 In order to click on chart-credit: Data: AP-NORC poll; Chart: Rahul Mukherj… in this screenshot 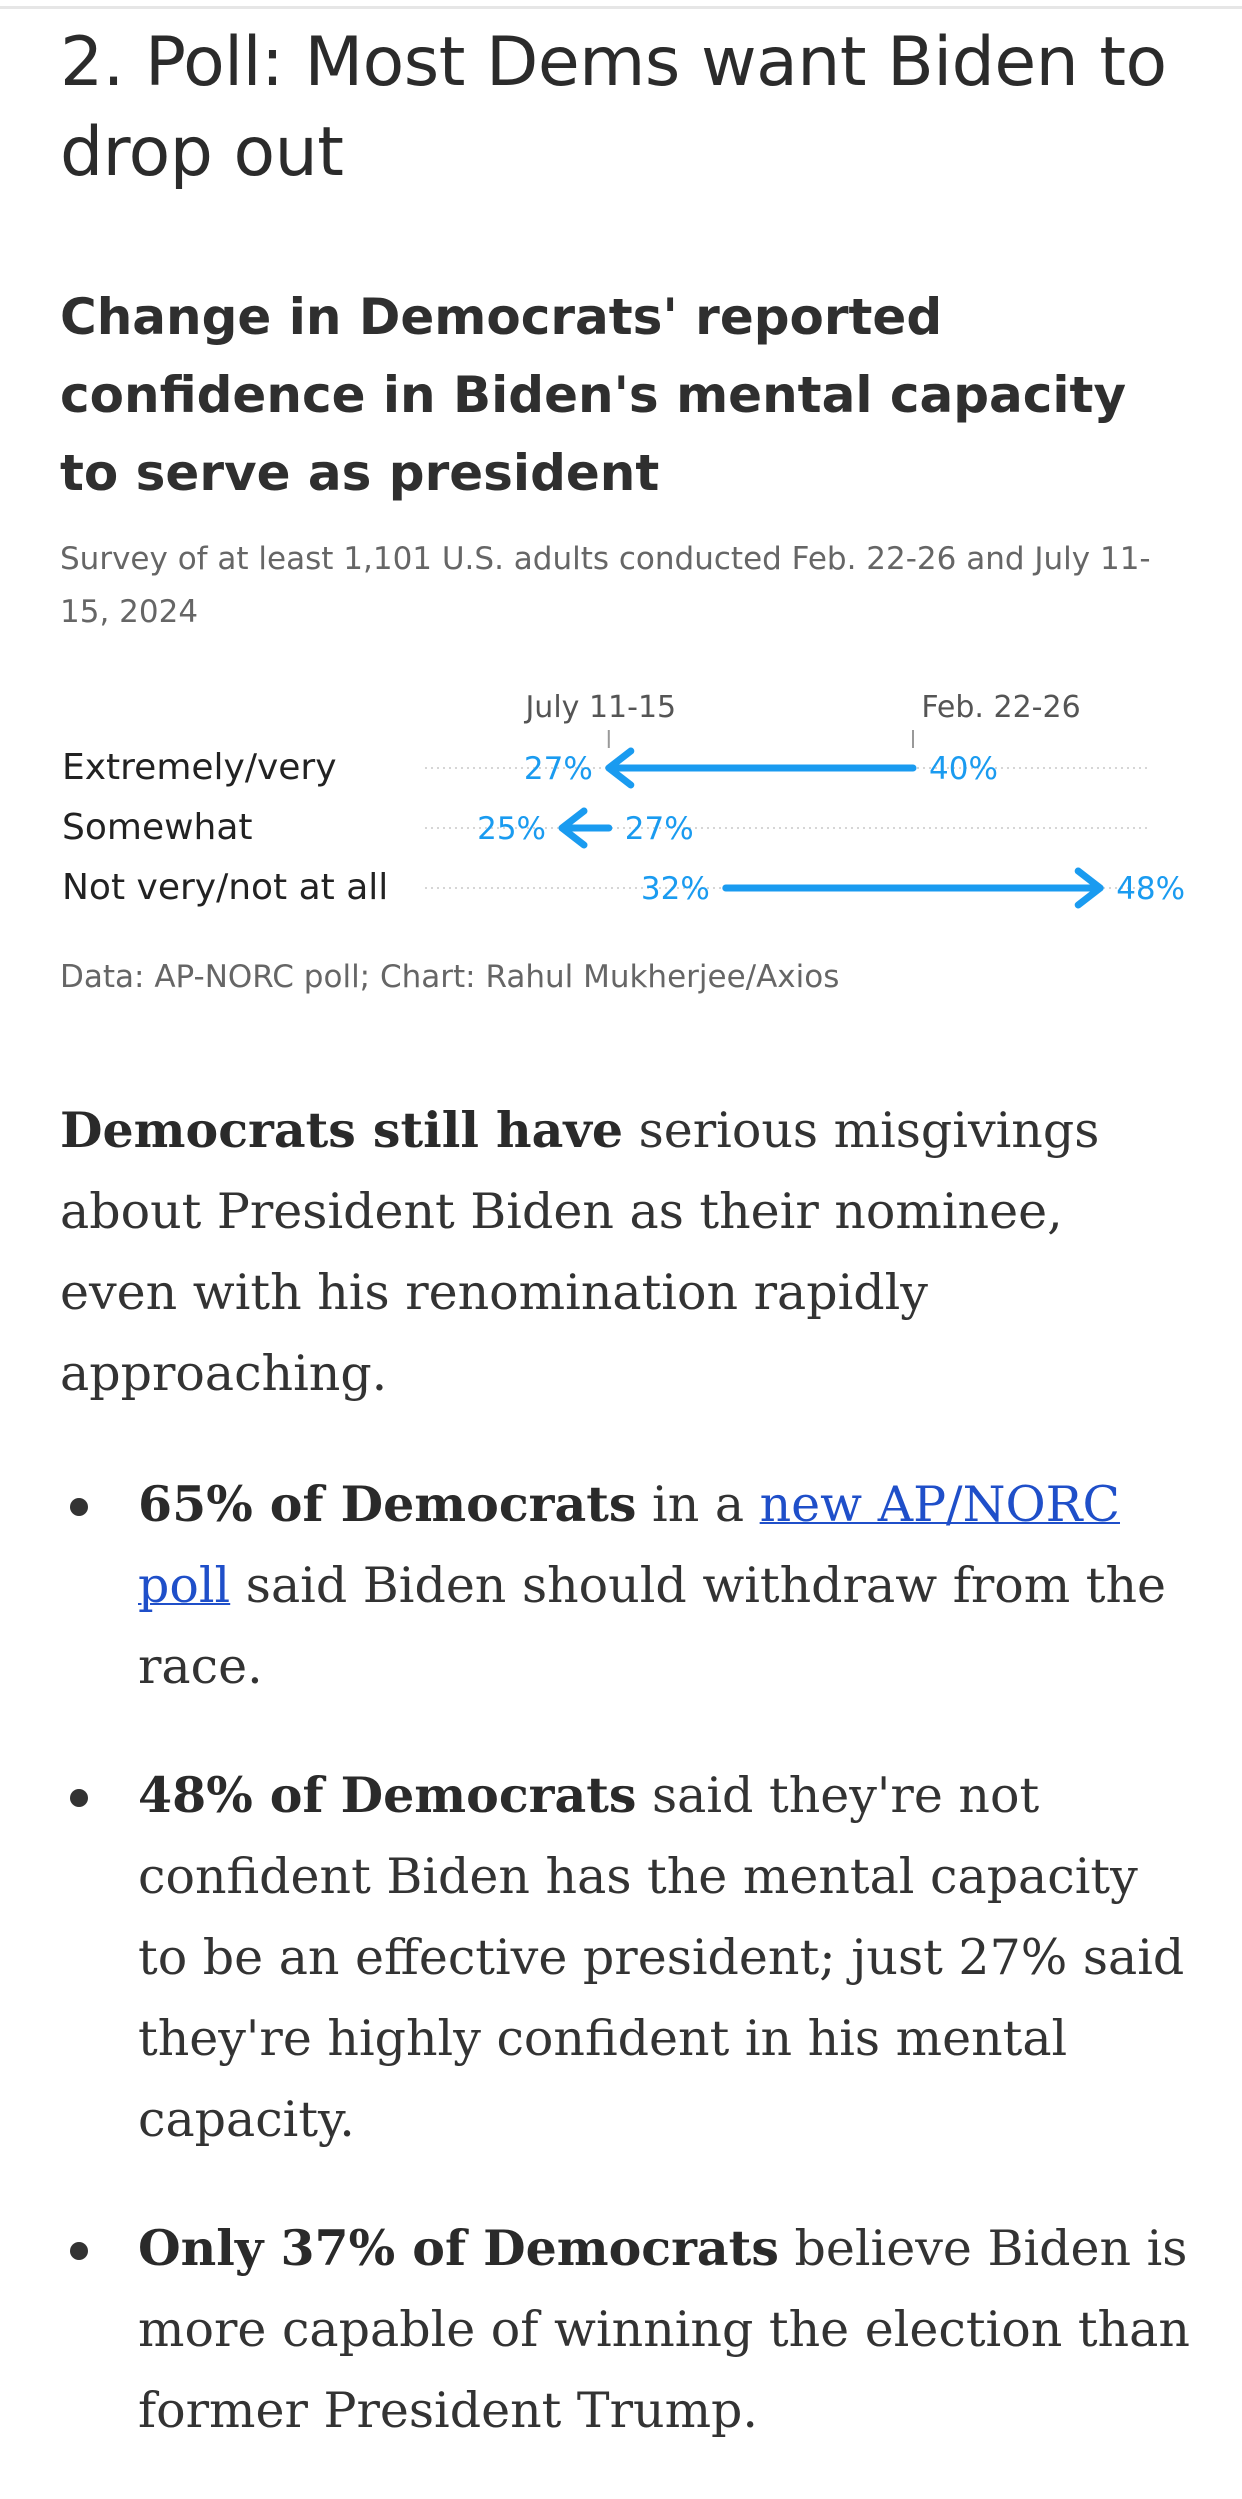, I will do `click(450, 977)`.